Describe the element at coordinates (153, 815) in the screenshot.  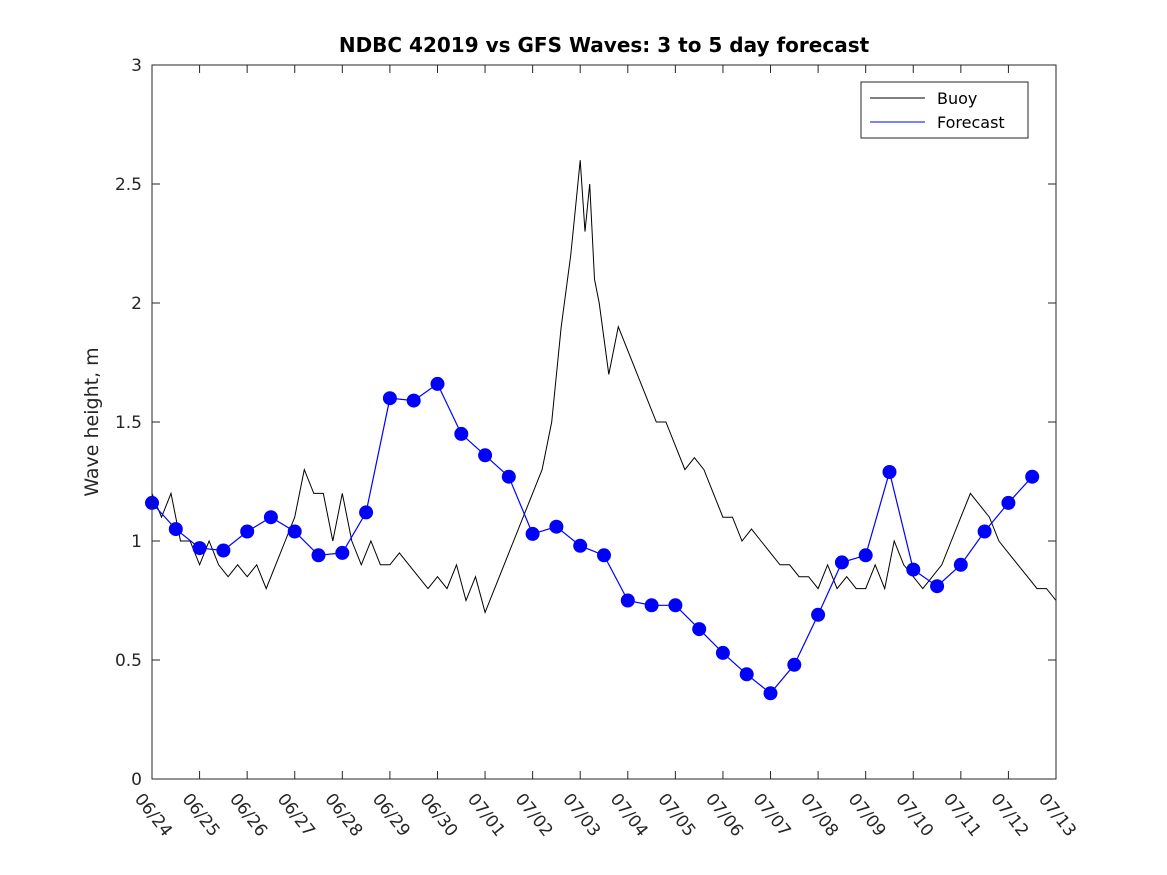
I see `x-tick-label: 06/24` at that location.